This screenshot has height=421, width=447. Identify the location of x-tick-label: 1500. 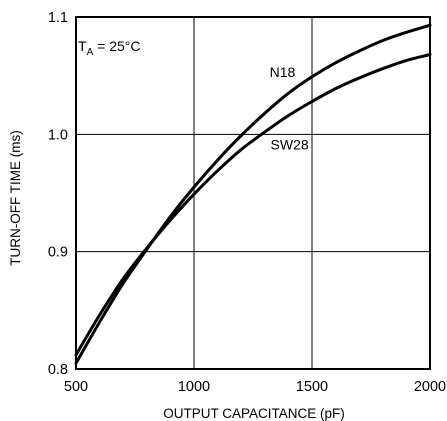
(312, 387).